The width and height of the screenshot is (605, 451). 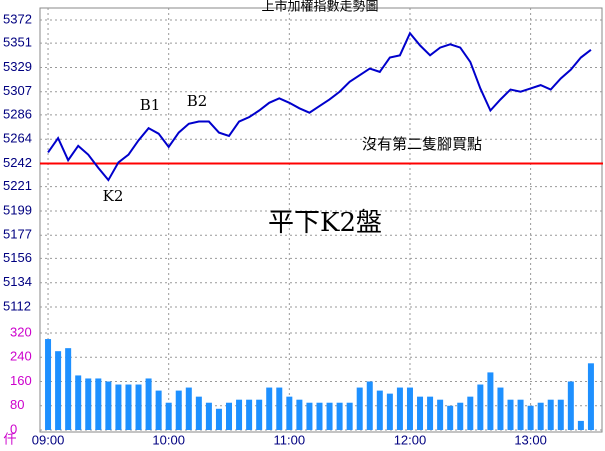 What do you see at coordinates (17, 257) in the screenshot?
I see `y-tick-label: 5156` at bounding box center [17, 257].